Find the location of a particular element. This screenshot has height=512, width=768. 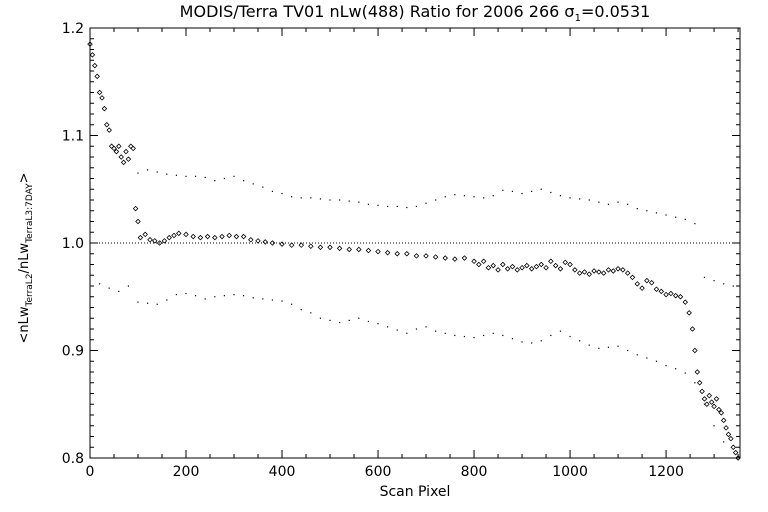

y-label-den-sub: TerraL3:7DAY is located at coordinates (29, 213).